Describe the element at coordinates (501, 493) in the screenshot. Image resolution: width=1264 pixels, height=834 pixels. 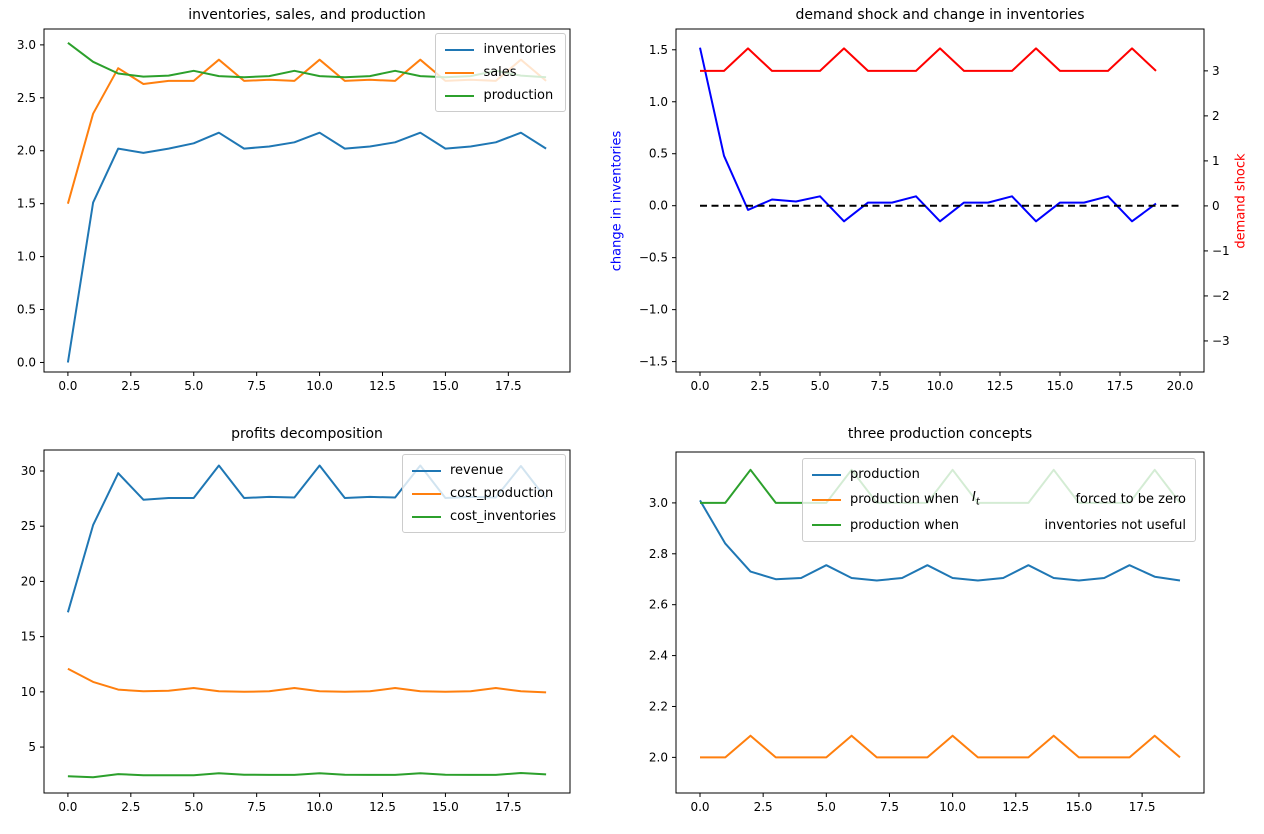
I see `legend-label: cost_production` at that location.